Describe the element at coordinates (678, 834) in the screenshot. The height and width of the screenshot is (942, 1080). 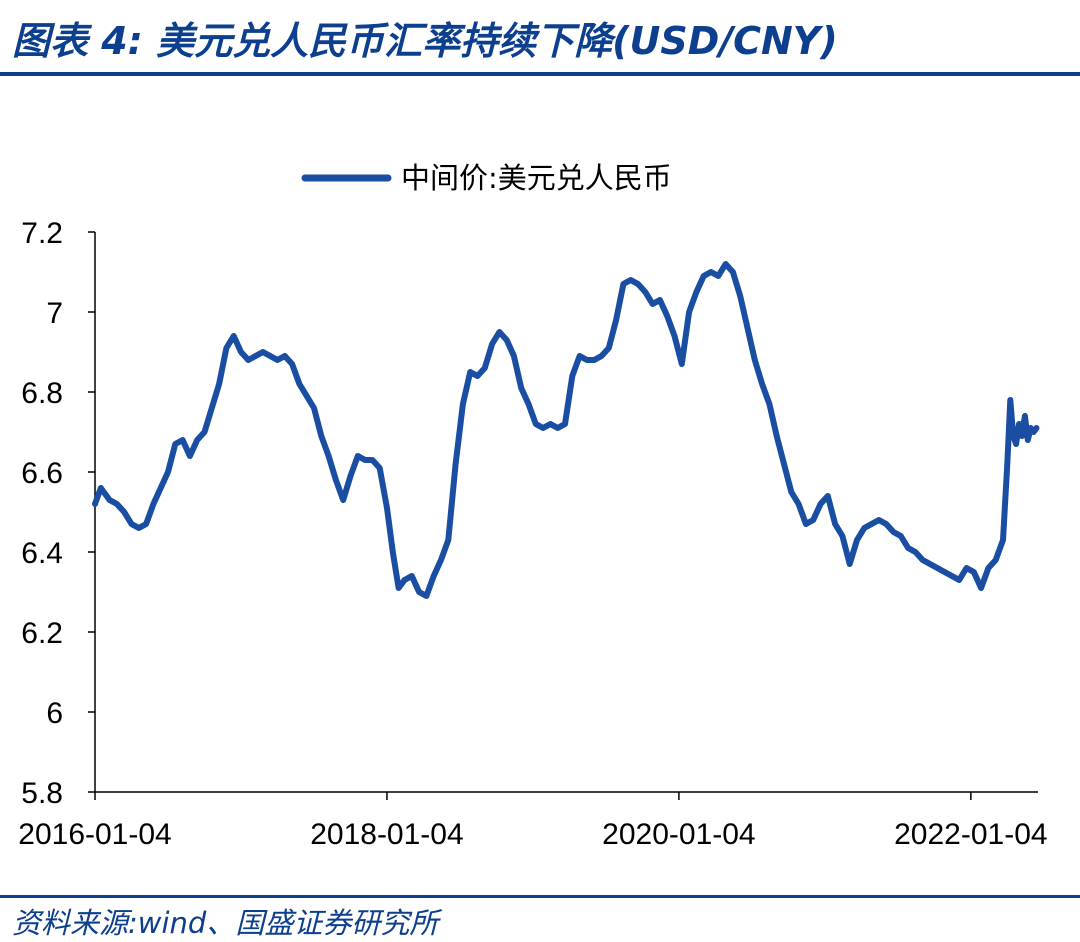
I see `x-tick-label: 2020-01-04` at that location.